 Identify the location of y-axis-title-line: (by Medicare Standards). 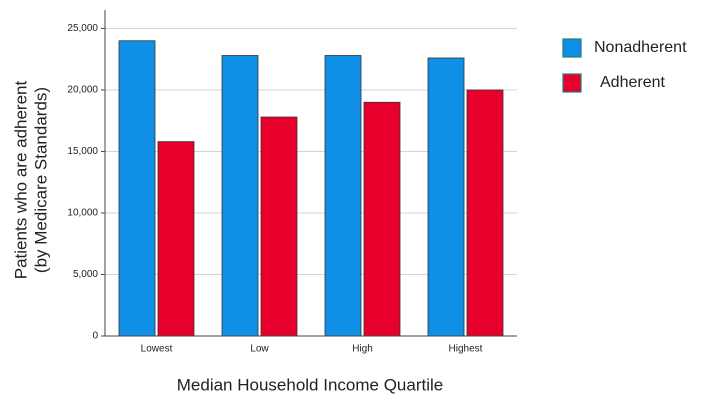
(40, 180).